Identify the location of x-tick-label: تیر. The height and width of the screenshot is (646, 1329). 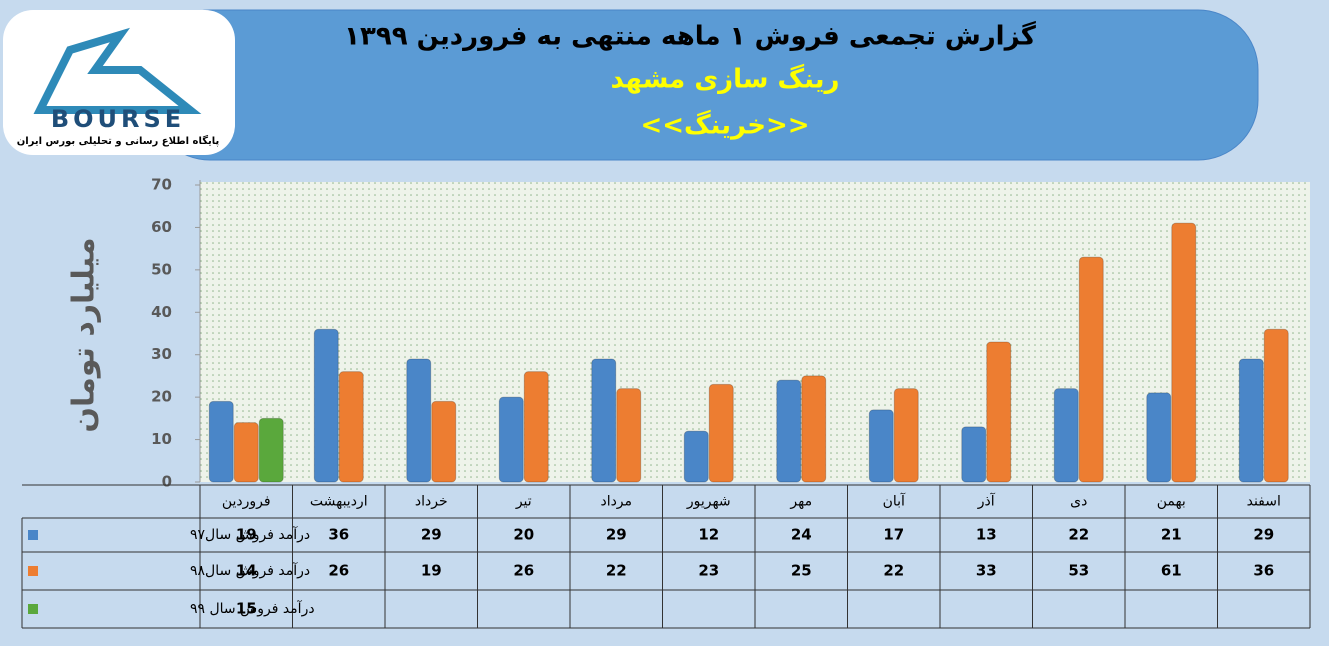
(523, 502).